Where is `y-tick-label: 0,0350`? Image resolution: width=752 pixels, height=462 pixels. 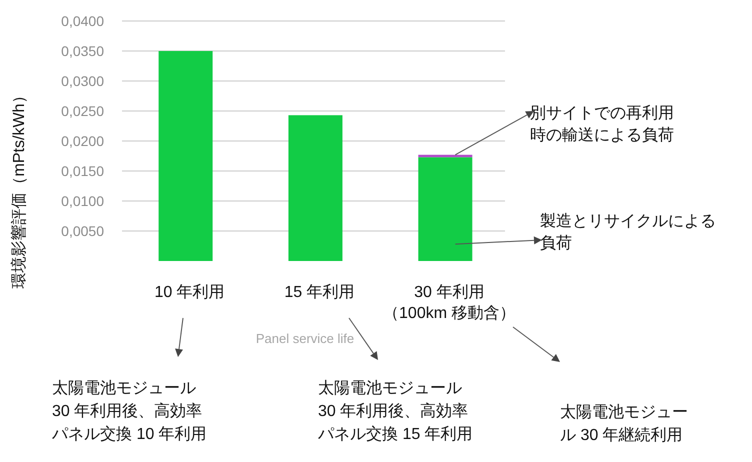
y-tick-label: 0,0350 is located at coordinates (82, 51).